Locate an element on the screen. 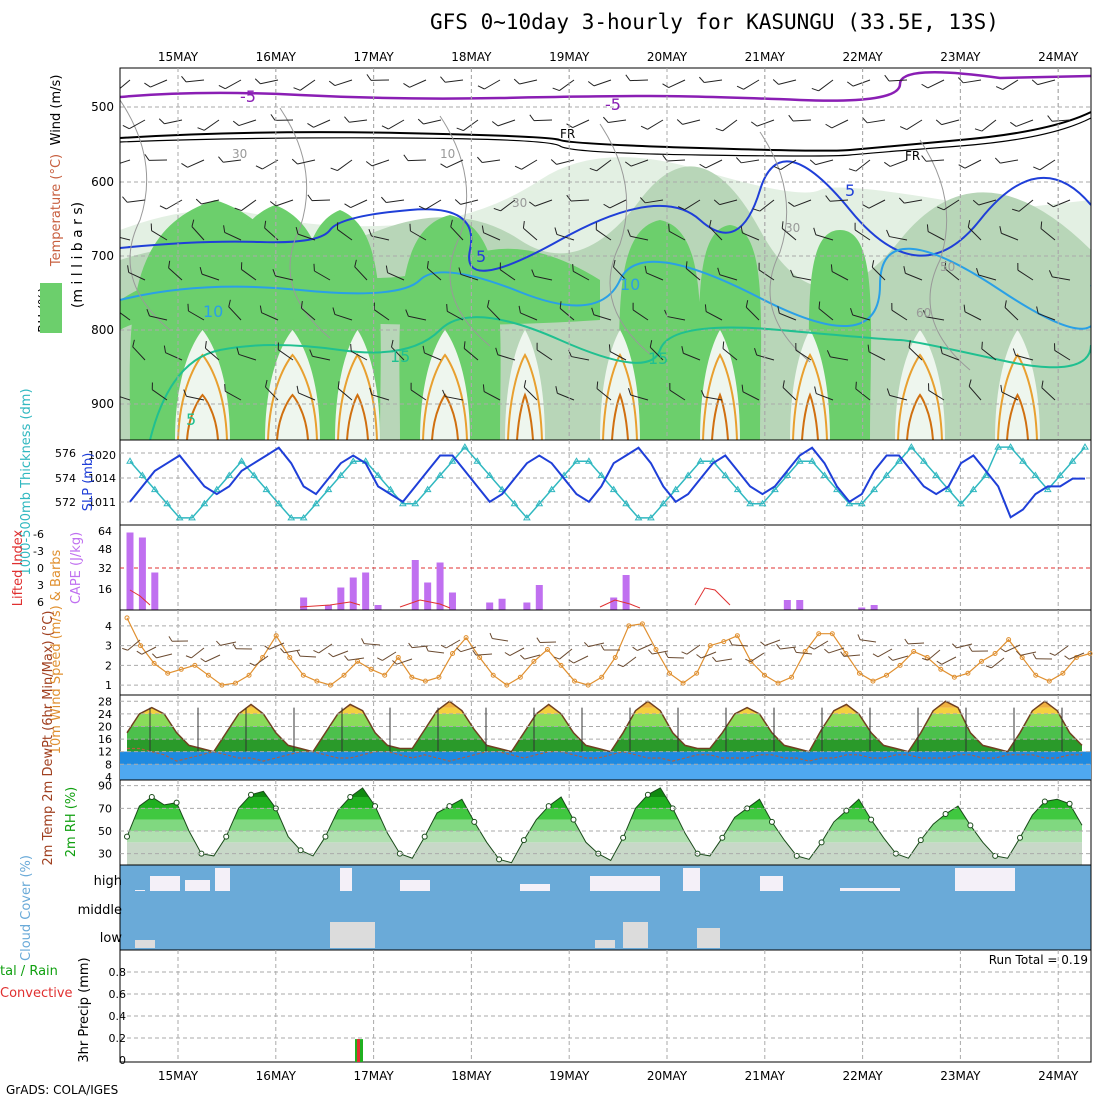 This screenshot has height=1100, width=1100. contour-label: 15 is located at coordinates (400, 356).